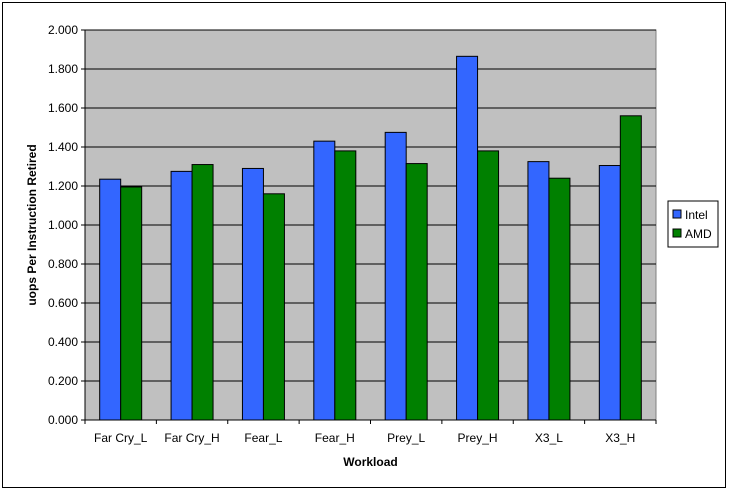  What do you see at coordinates (181, 295) in the screenshot?
I see `bar-intel-far-cry-h` at bounding box center [181, 295].